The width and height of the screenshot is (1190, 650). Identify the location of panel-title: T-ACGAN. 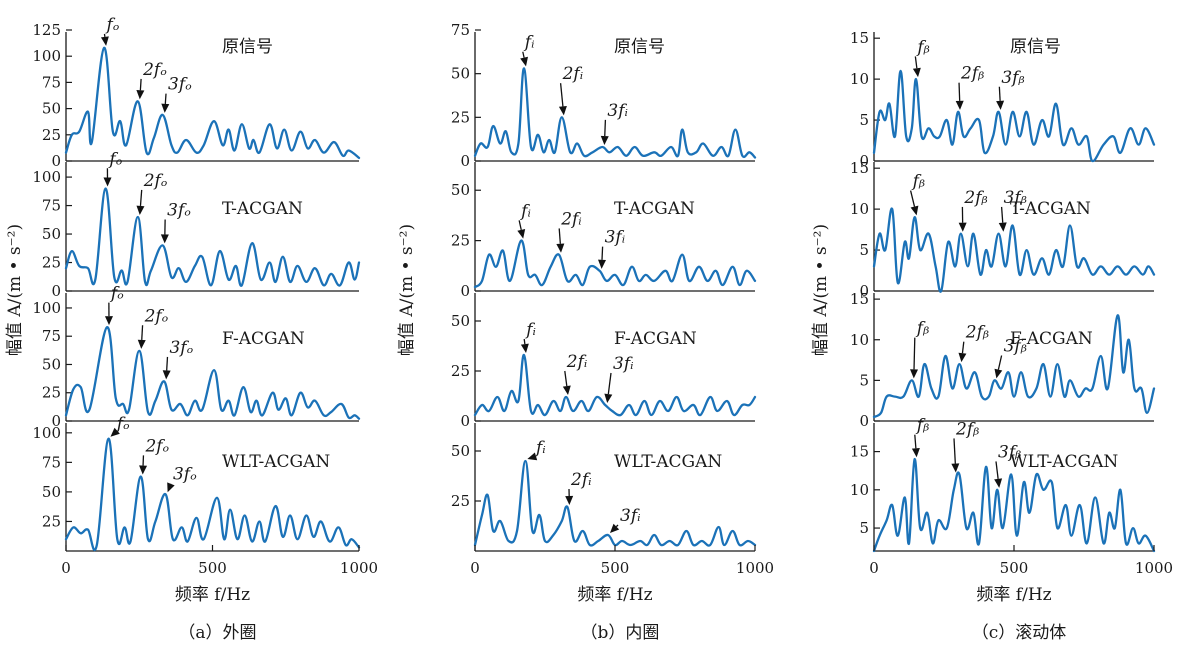
(654, 209).